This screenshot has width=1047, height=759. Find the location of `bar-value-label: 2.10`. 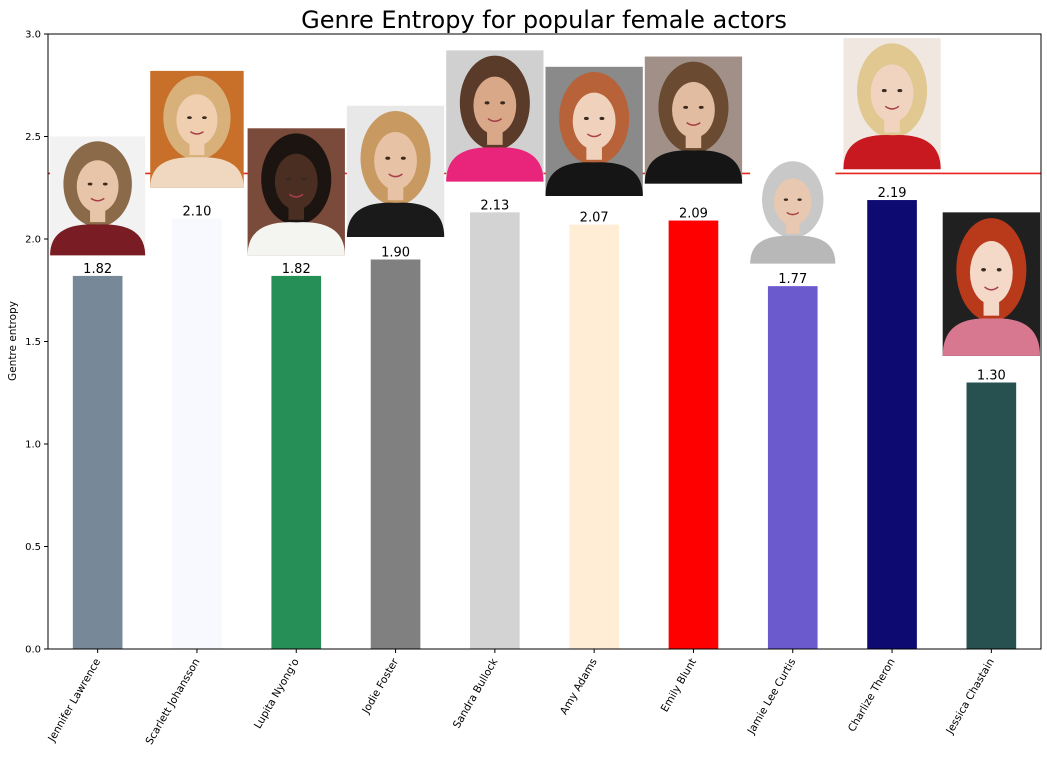

bar-value-label: 2.10 is located at coordinates (196, 212).